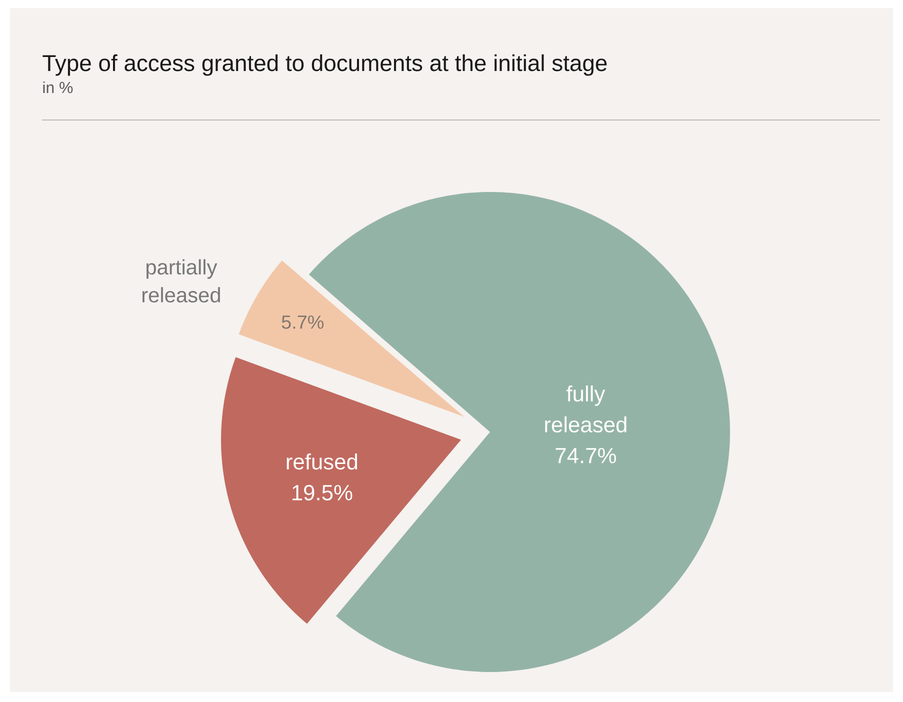  Describe the element at coordinates (322, 492) in the screenshot. I see `data-label: 19.5%` at that location.